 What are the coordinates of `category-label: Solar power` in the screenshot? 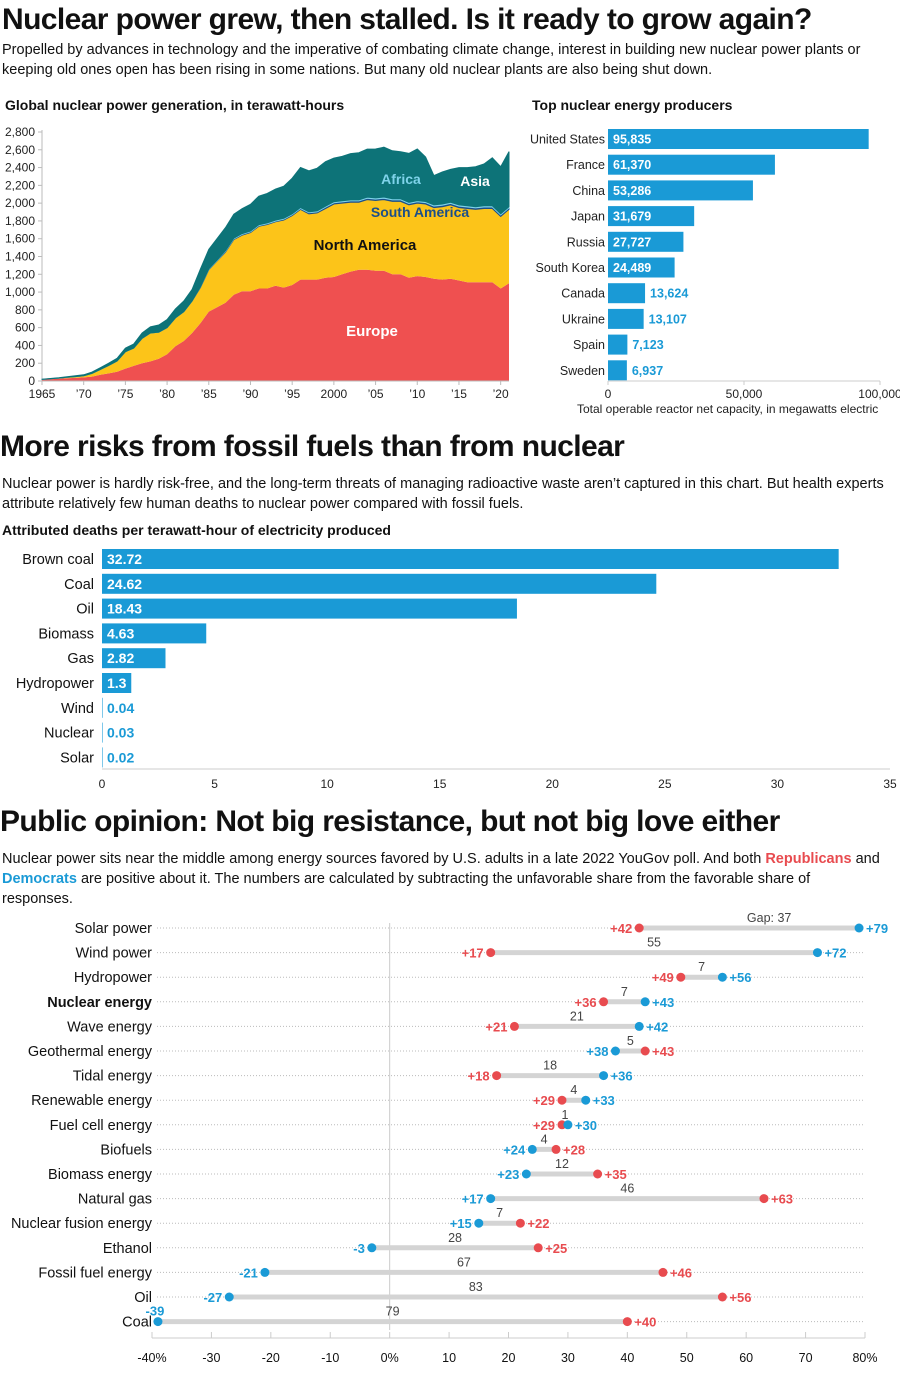 It's located at (114, 929).